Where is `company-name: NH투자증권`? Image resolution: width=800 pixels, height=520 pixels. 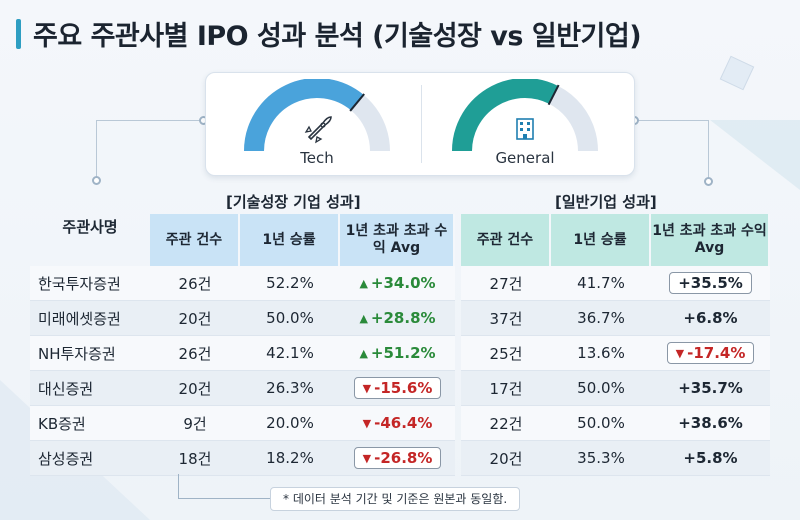 company-name: NH투자증권 is located at coordinates (90, 353).